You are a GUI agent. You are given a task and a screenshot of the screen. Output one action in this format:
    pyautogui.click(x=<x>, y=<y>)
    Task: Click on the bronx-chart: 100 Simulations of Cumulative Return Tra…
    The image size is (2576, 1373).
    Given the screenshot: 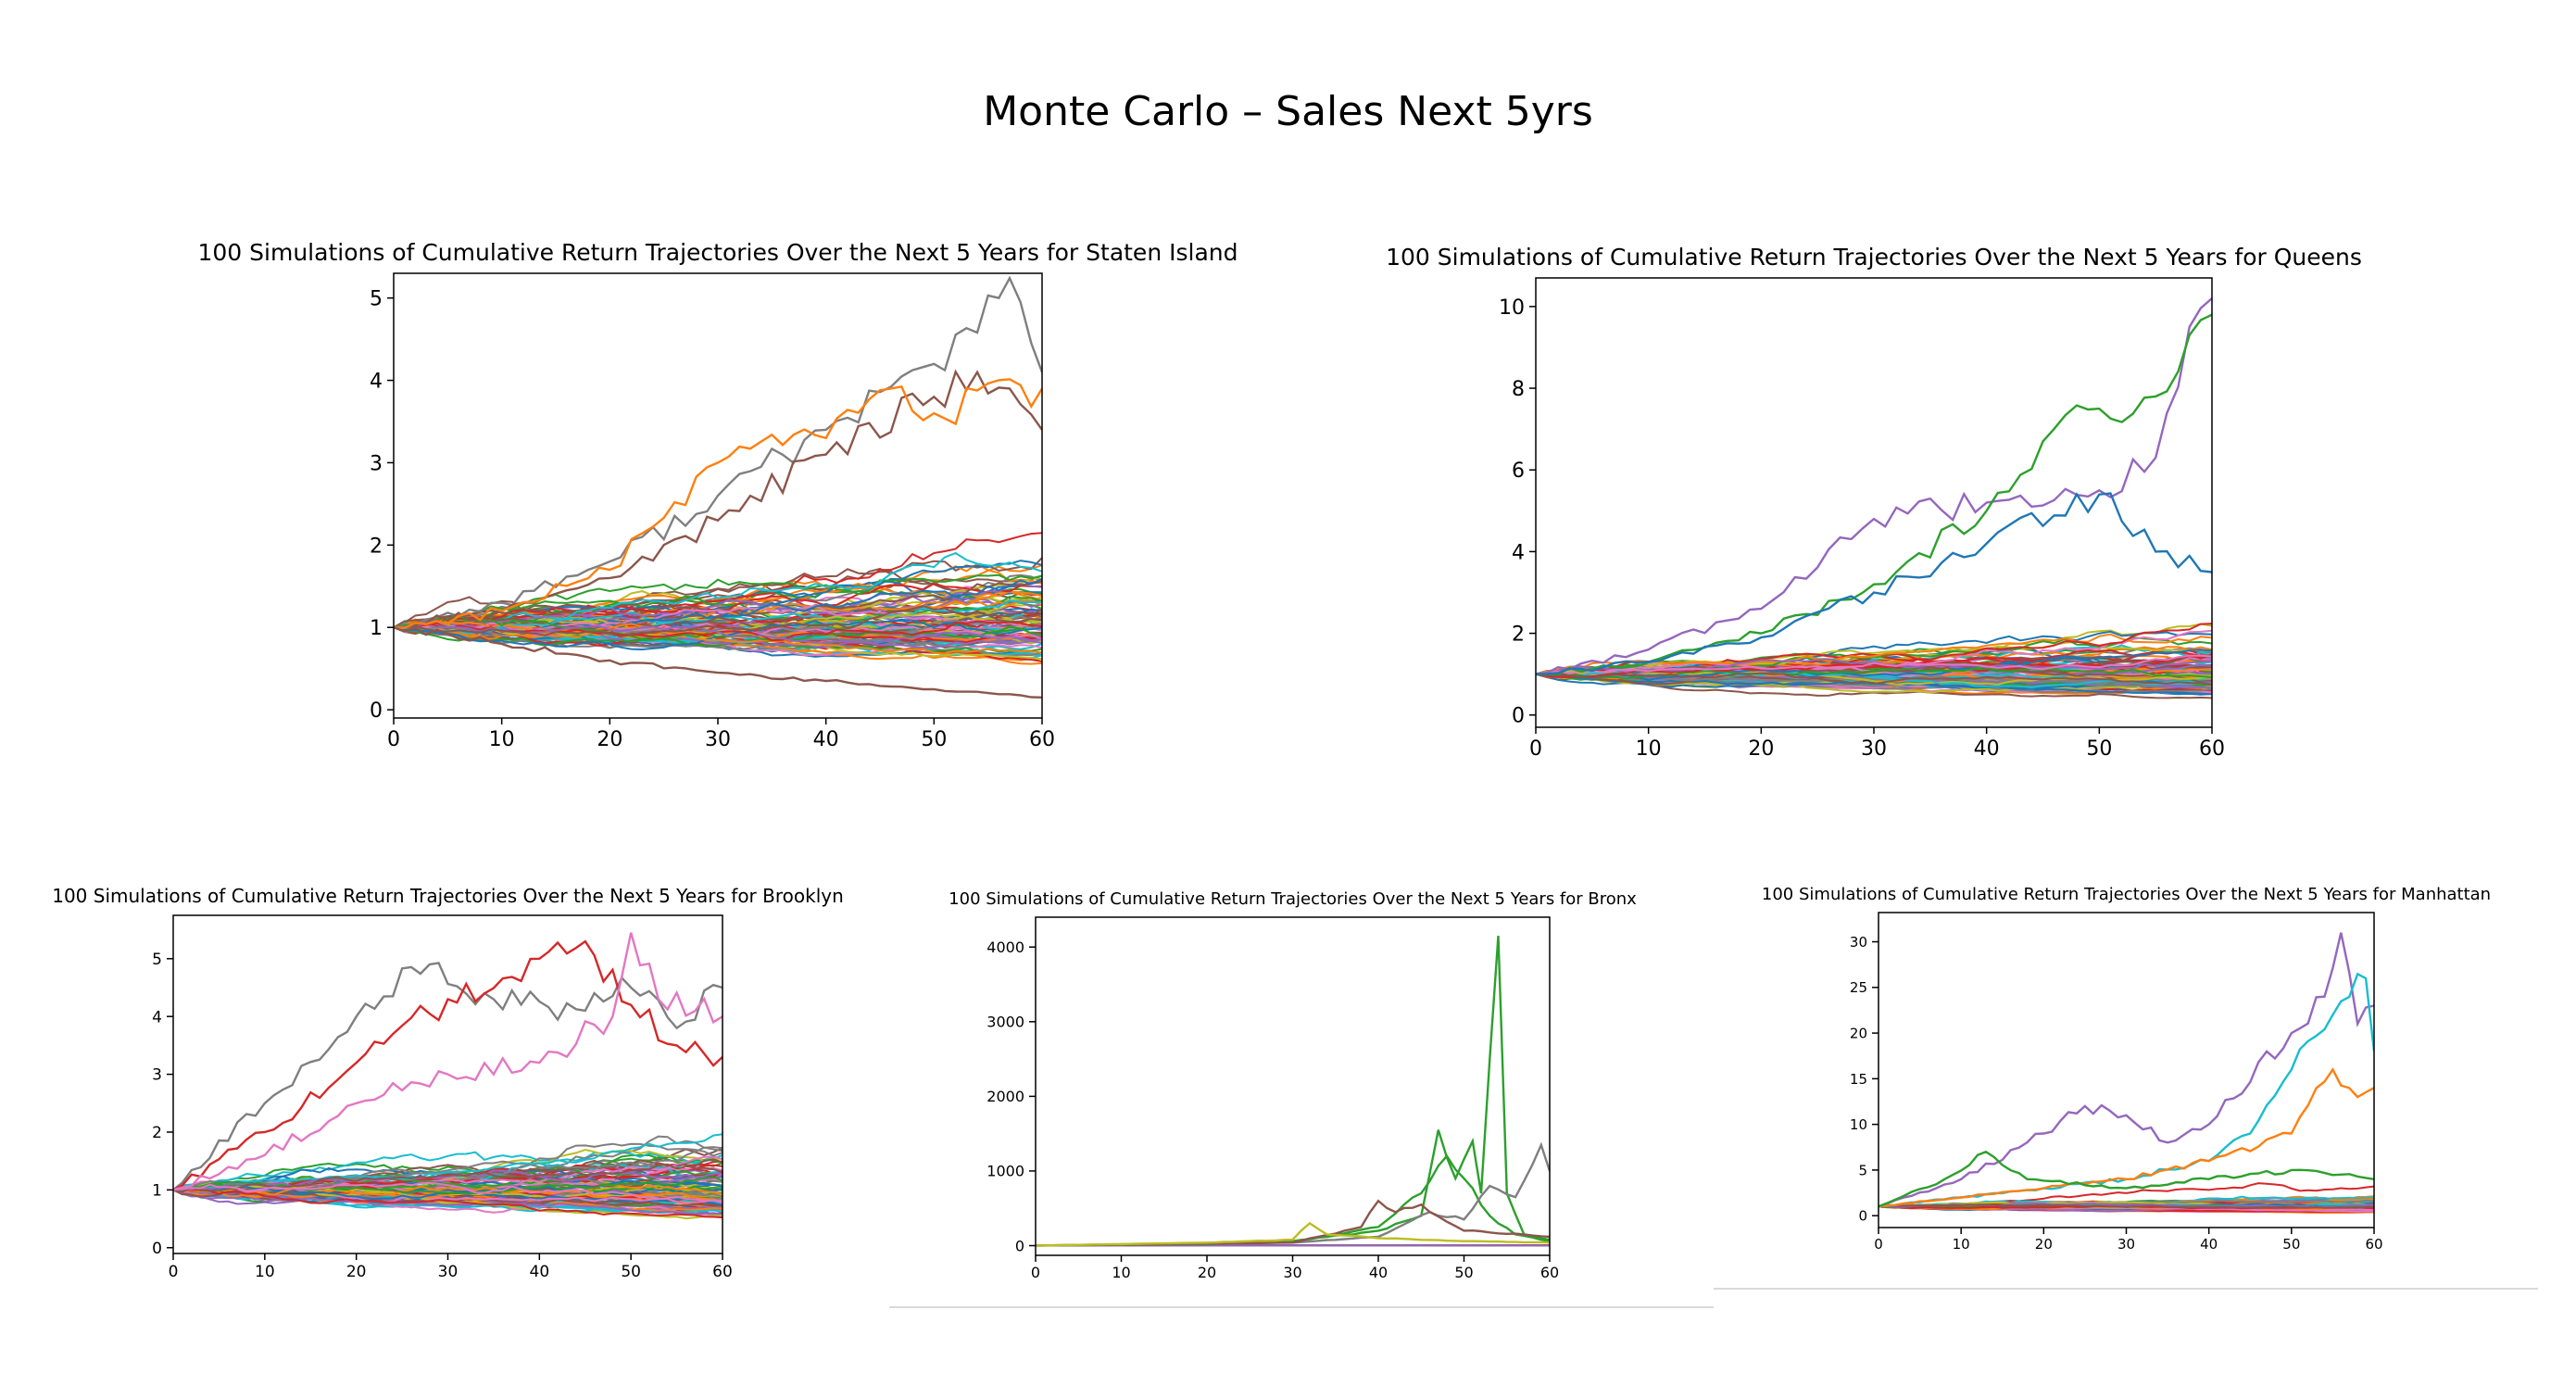 What is the action you would take?
    pyautogui.click(x=1299, y=1084)
    